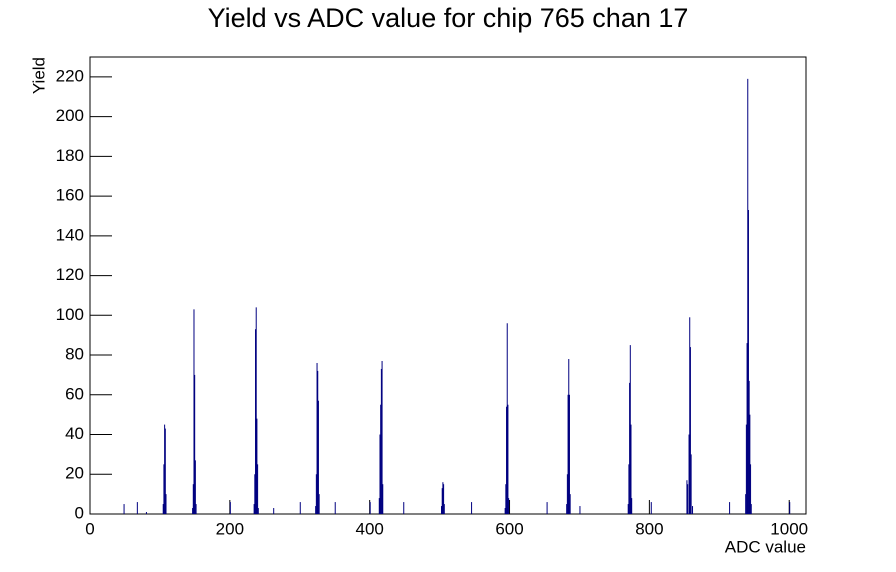 Image resolution: width=896 pixels, height=572 pixels. What do you see at coordinates (74, 354) in the screenshot?
I see `y-tick-label: 80` at bounding box center [74, 354].